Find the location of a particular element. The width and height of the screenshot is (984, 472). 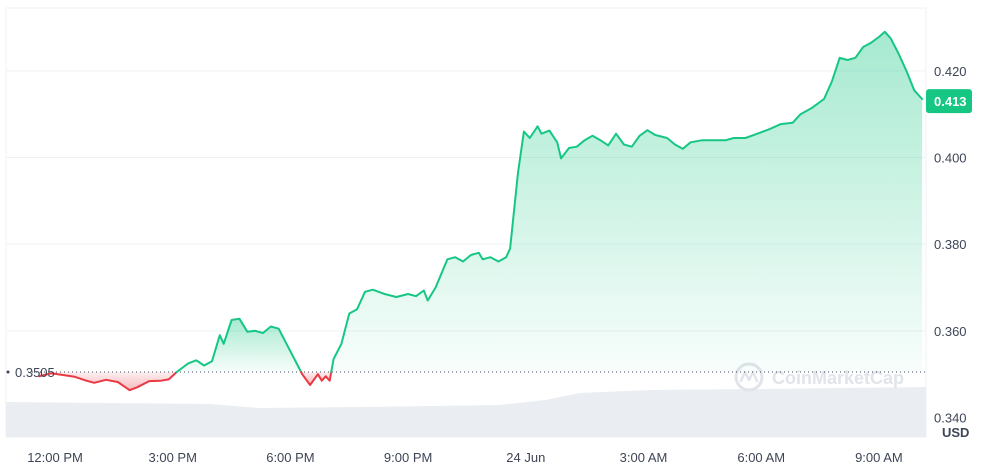

last-price-badge: 0.413 is located at coordinates (949, 101).